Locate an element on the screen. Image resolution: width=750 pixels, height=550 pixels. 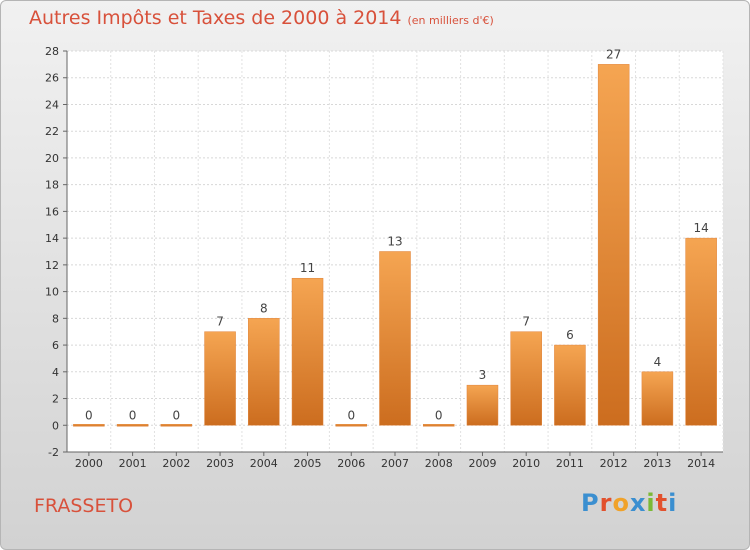
bar-2007 is located at coordinates (395, 338).